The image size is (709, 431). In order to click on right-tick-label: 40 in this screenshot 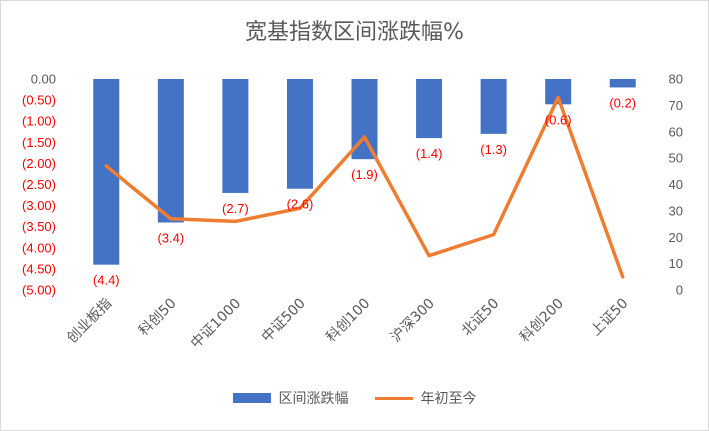, I will do `click(676, 184)`.